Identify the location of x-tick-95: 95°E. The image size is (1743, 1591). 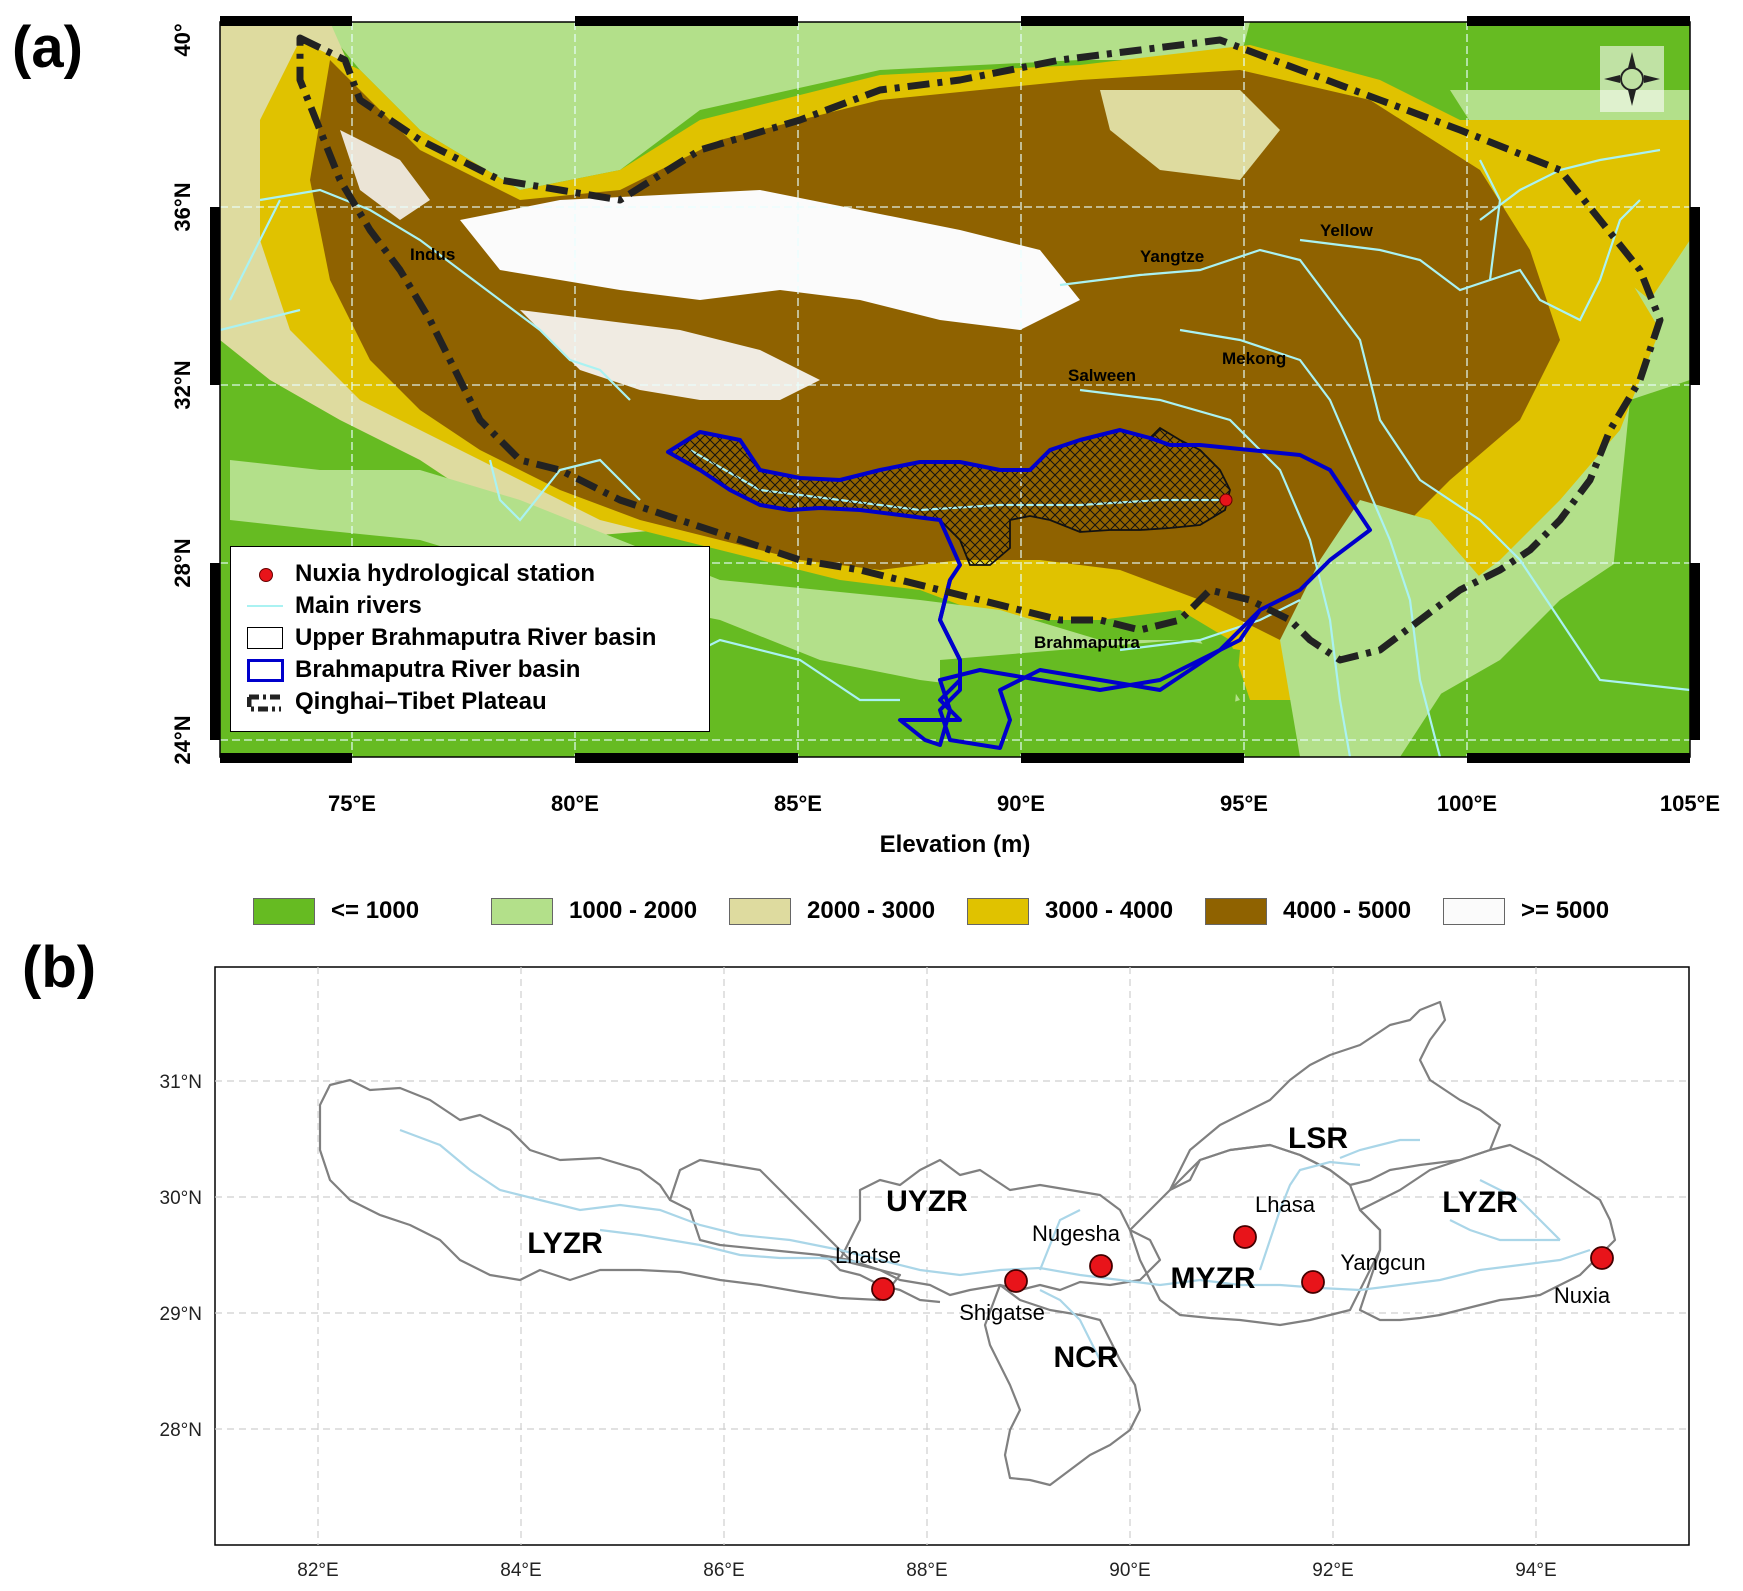
(1244, 803).